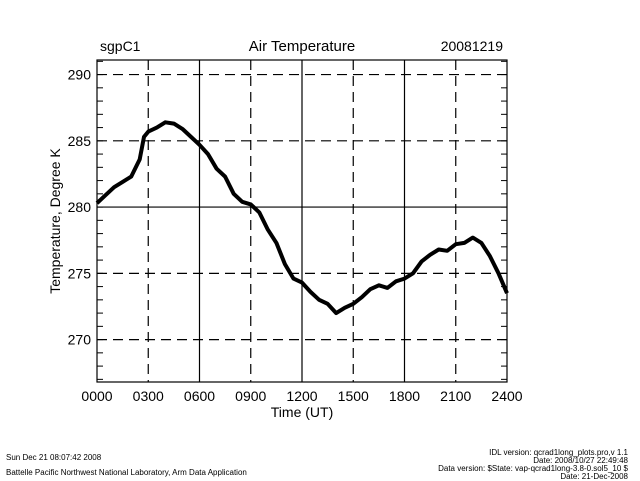  Describe the element at coordinates (302, 46) in the screenshot. I see `chart-title: Air Temperature` at that location.